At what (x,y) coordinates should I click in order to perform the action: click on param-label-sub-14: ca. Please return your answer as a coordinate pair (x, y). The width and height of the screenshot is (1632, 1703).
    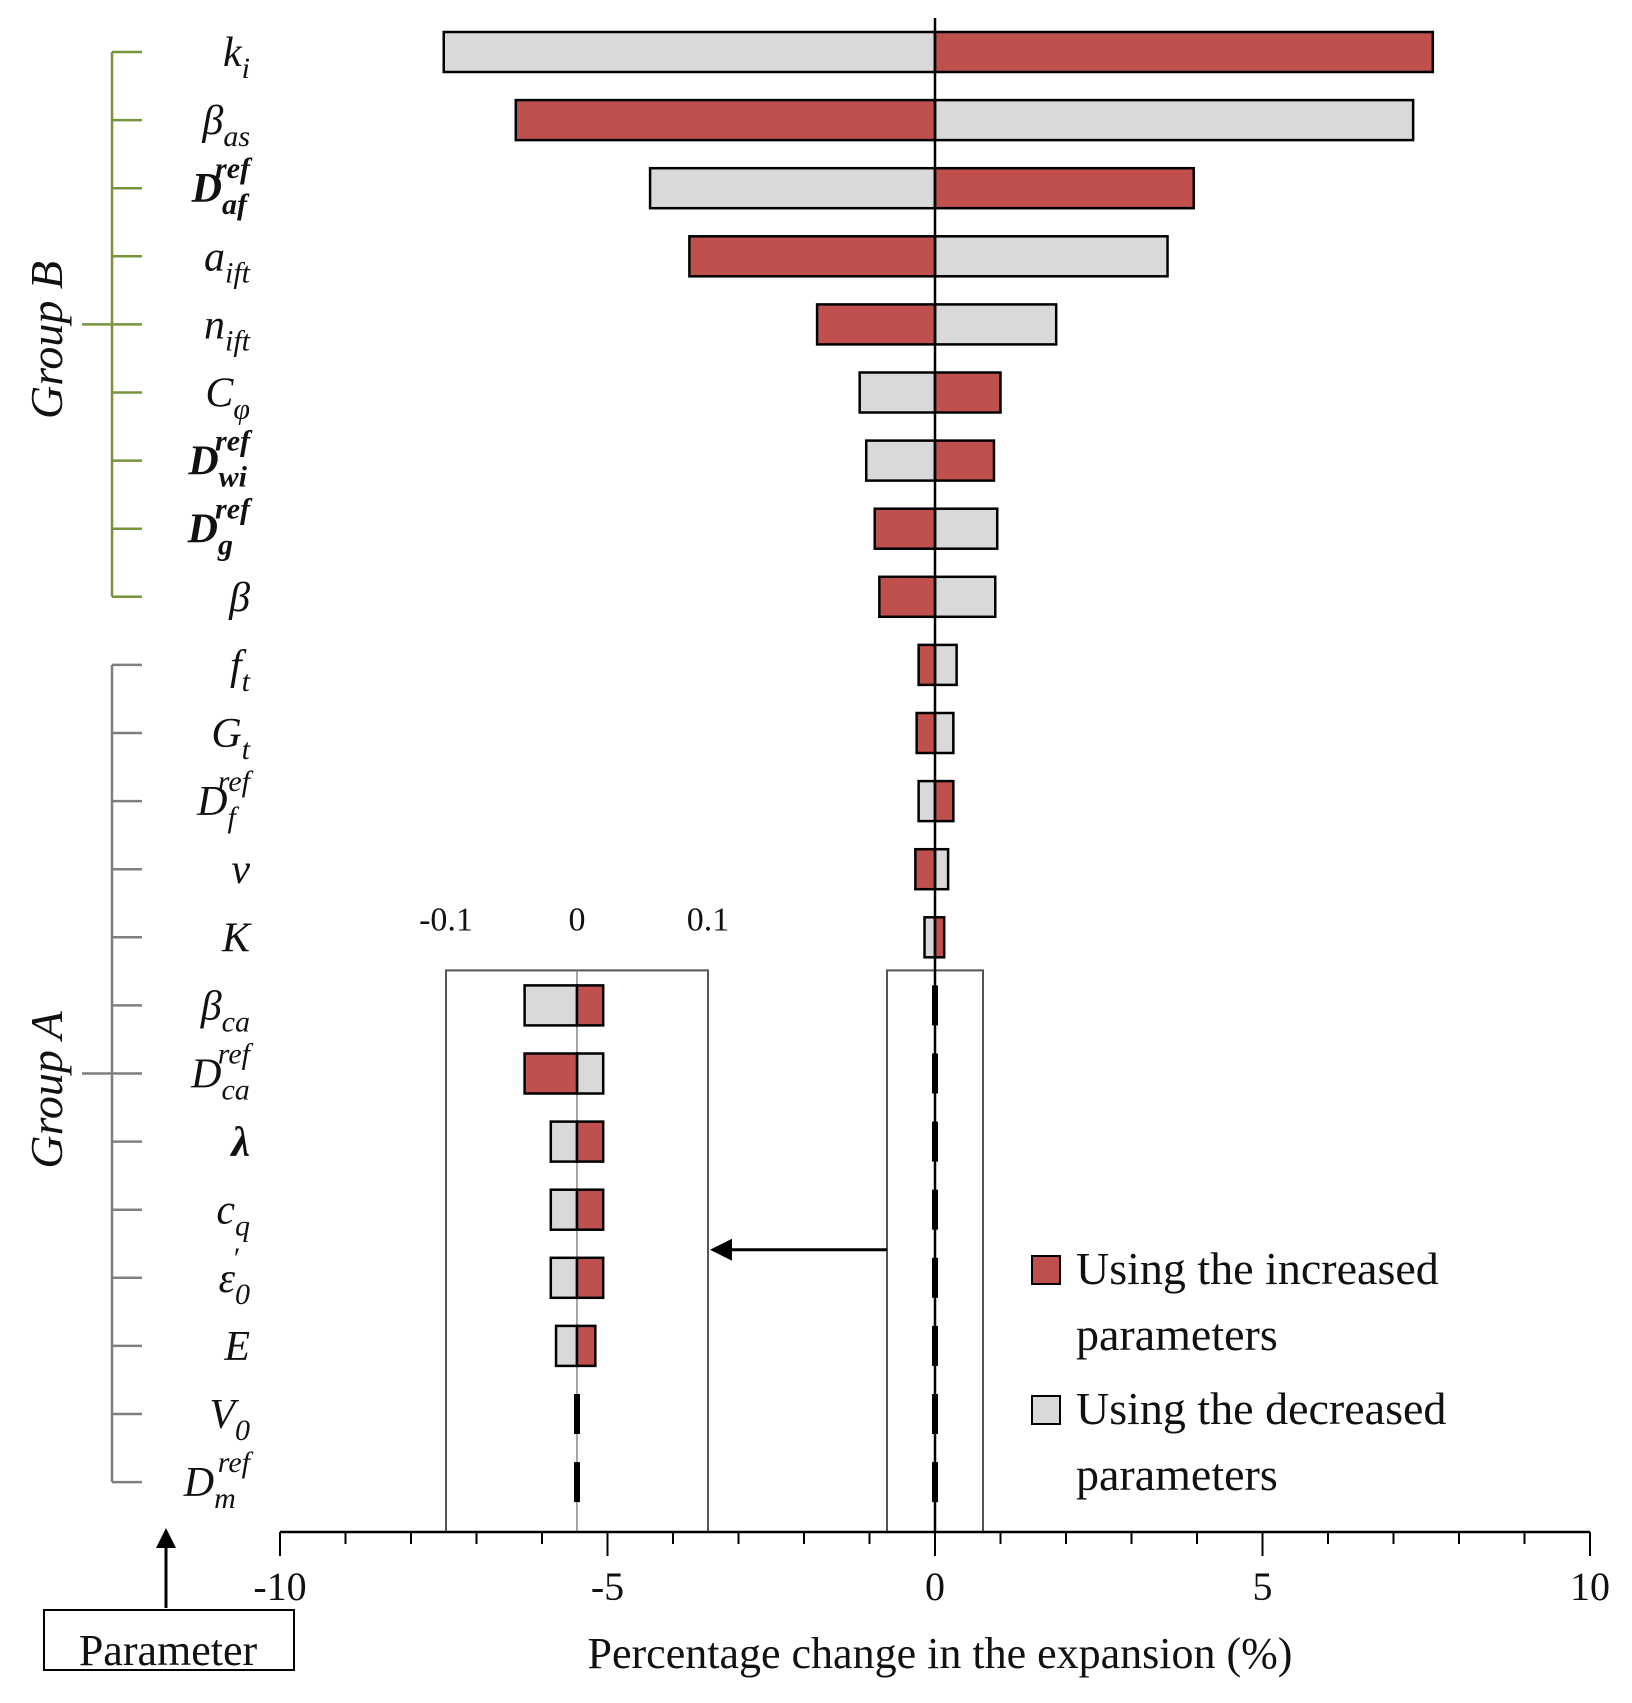
    Looking at the image, I should click on (236, 1021).